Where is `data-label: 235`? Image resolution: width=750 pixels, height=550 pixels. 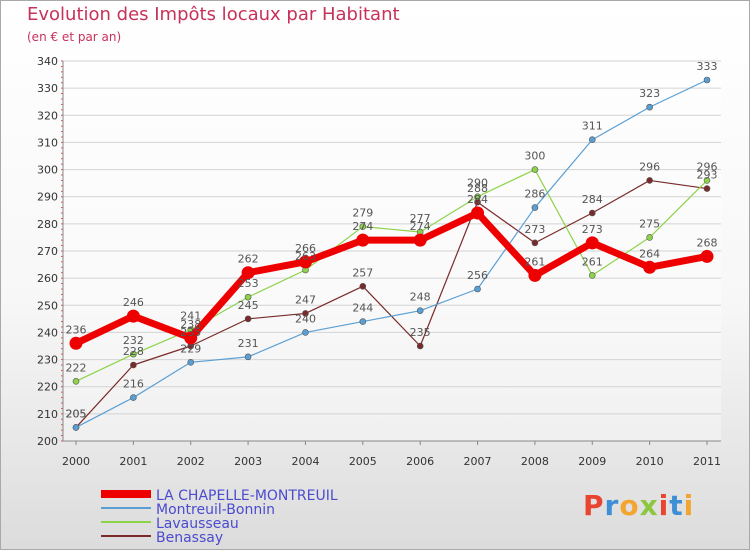
data-label: 235 is located at coordinates (190, 332).